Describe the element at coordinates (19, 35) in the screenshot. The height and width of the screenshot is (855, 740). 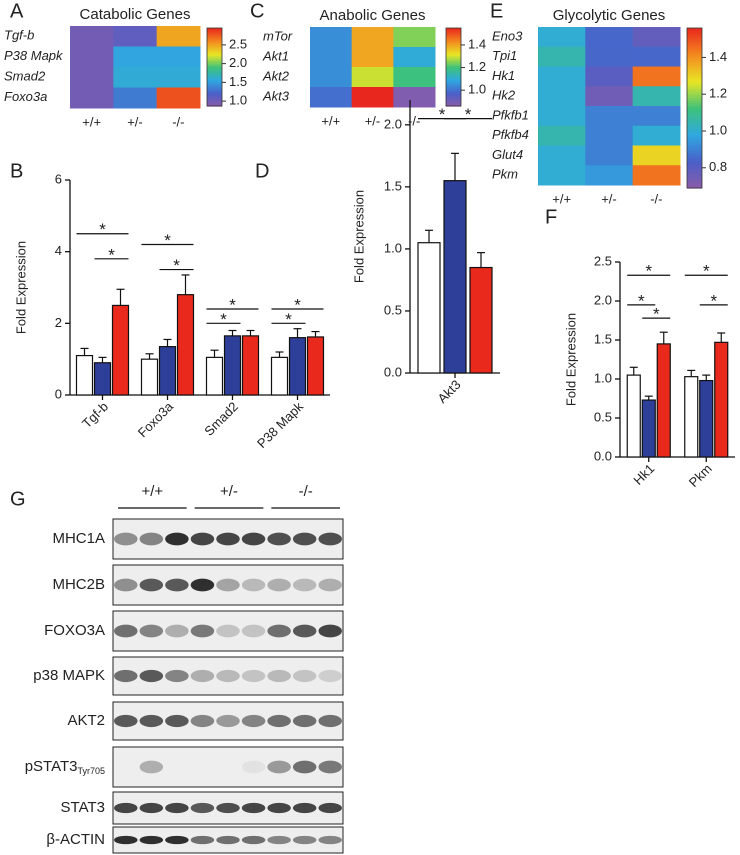
I see `row-label: Tgf-b` at that location.